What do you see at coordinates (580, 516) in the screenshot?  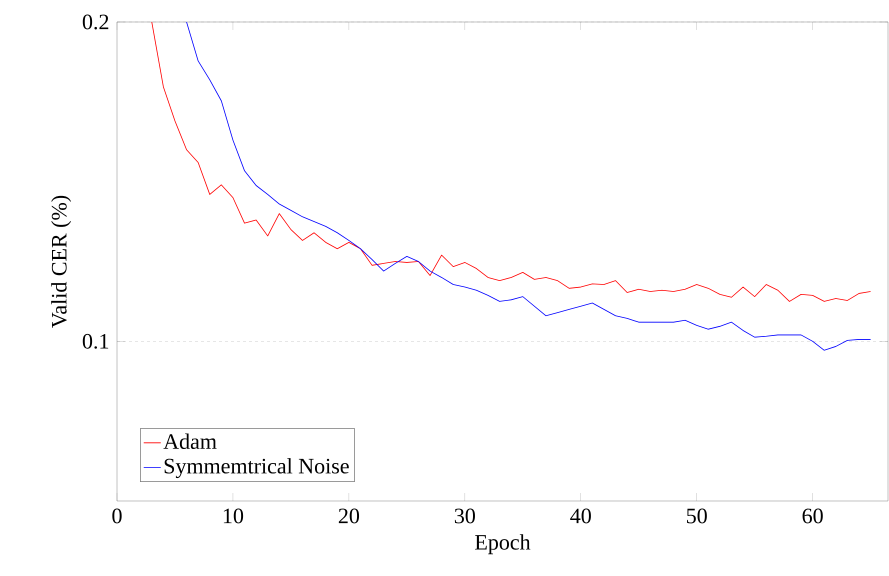 I see `x-tick-label: 40` at bounding box center [580, 516].